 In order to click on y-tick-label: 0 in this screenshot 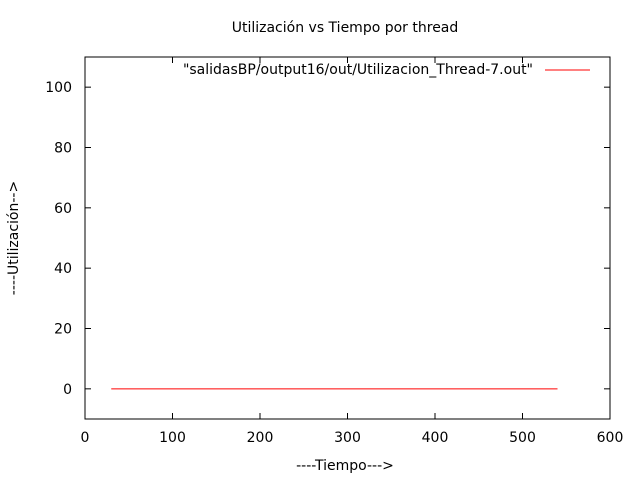, I will do `click(67, 390)`.